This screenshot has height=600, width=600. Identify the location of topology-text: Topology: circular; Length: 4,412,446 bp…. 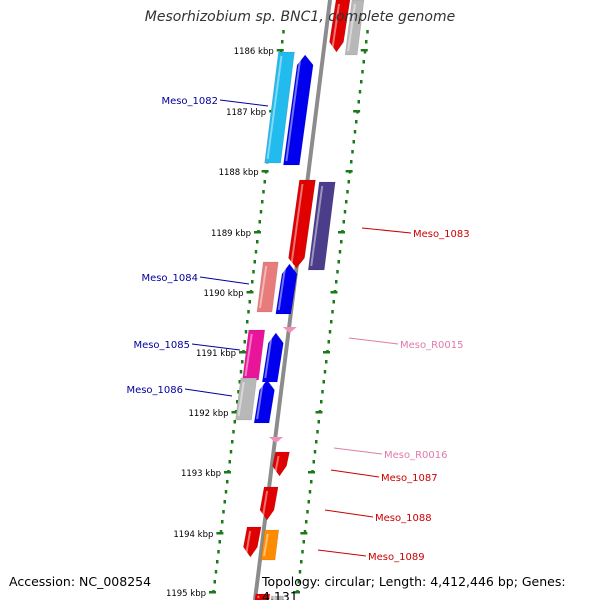
(414, 587).